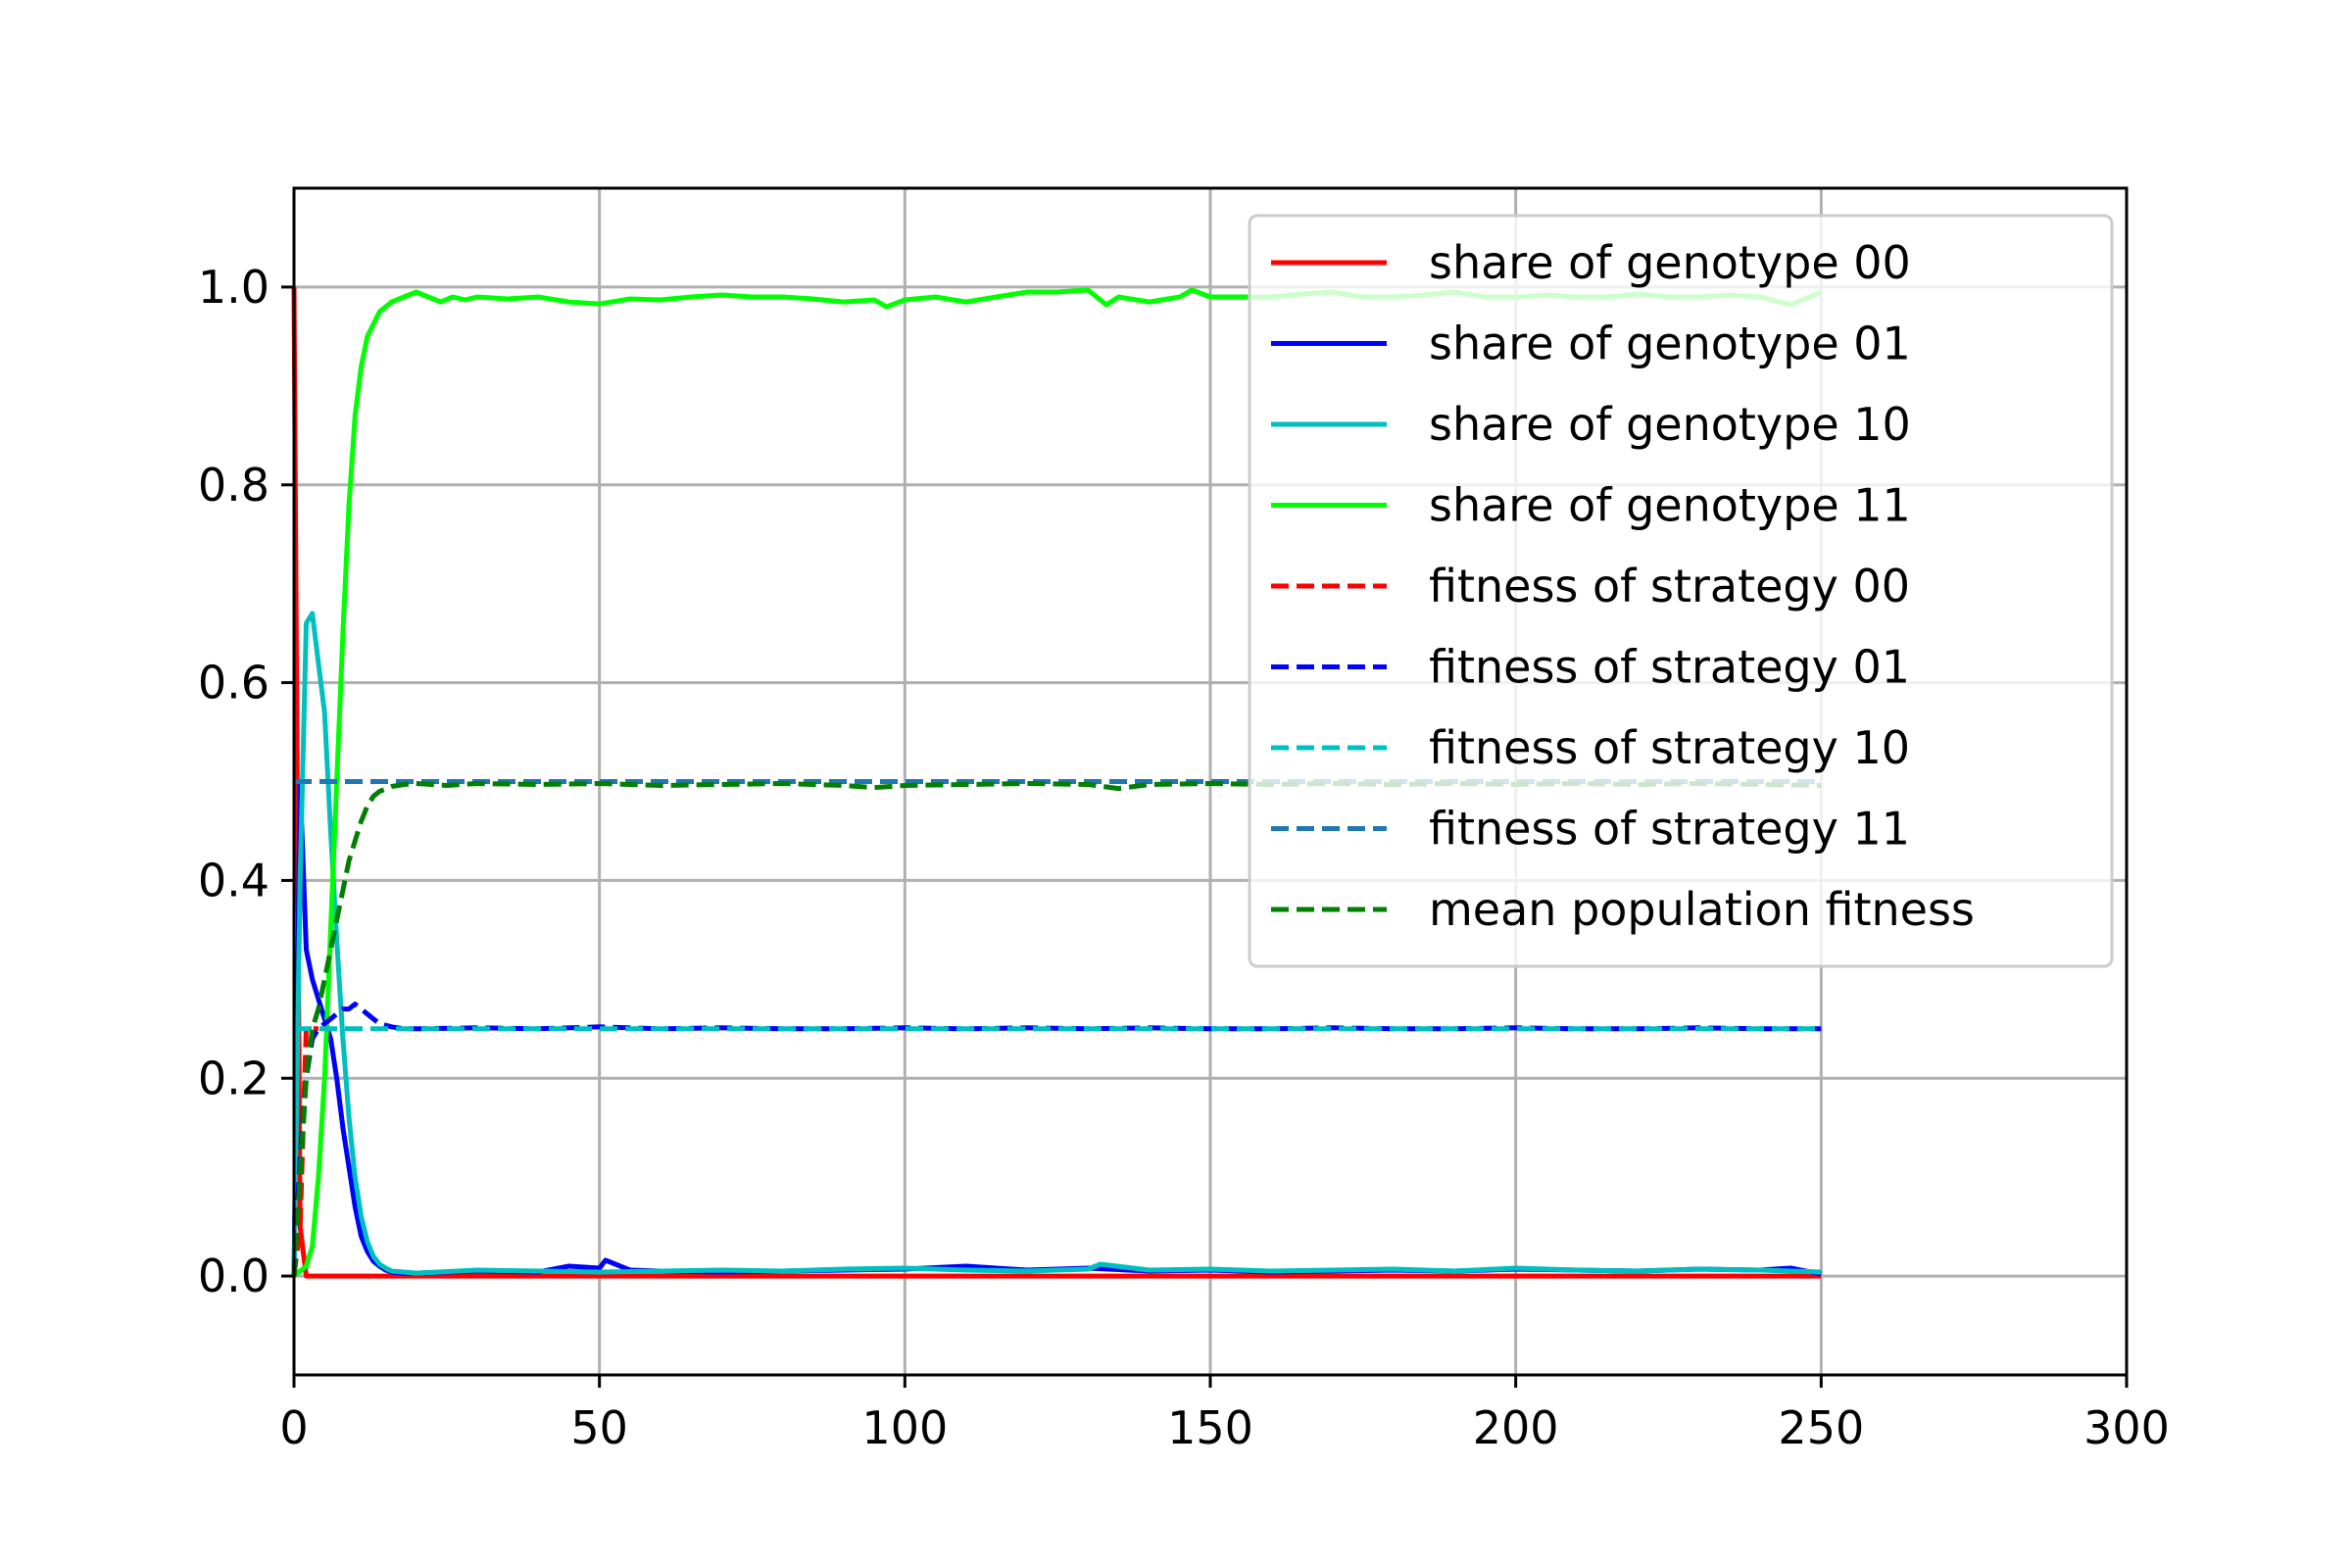  I want to click on x-tick-label: 0, so click(293, 1427).